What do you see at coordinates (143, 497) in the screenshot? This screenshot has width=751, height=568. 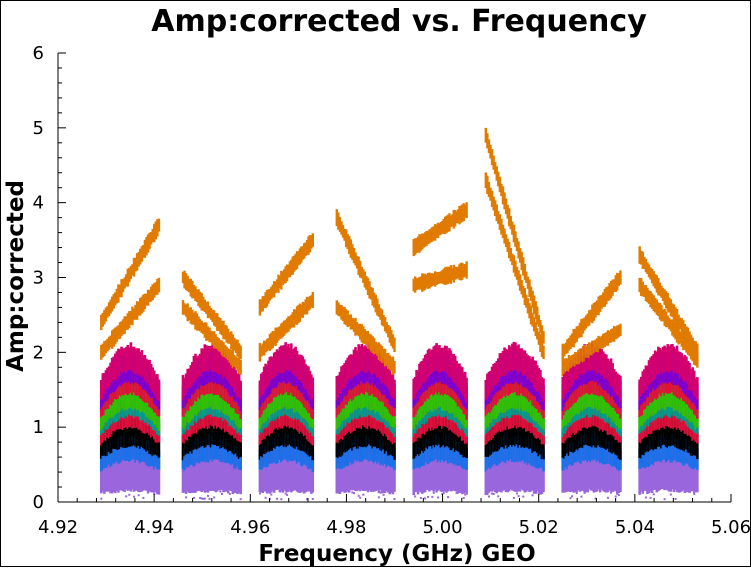 I see `data-point-outlier` at bounding box center [143, 497].